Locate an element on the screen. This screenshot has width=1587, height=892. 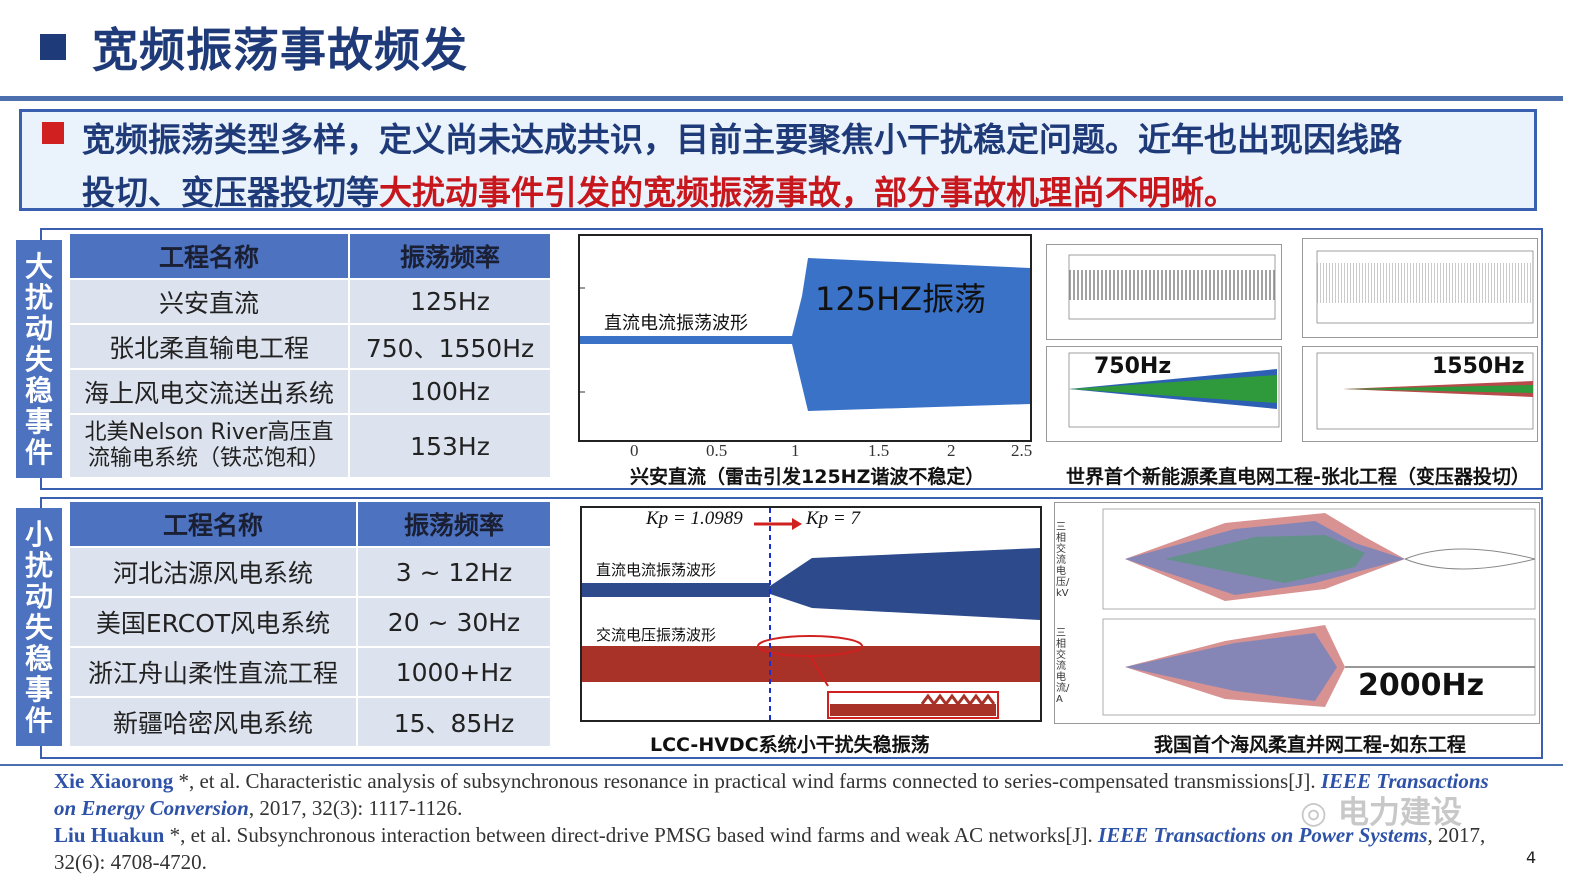
banner-line-2: 投切、变压器投切等大扰动事件引发的宽频振荡事故，部分事故机理尚不明晰。 is located at coordinates (659, 190).